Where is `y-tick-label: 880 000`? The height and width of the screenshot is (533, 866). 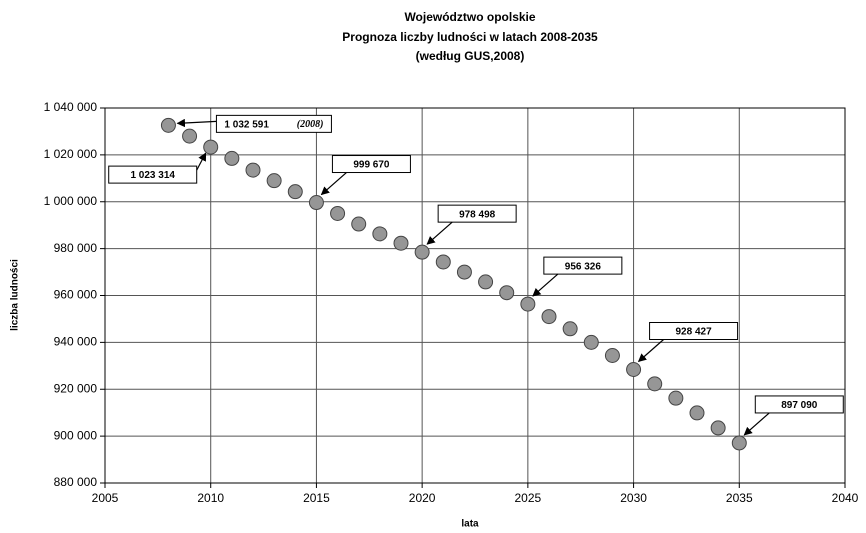
y-tick-label: 880 000 is located at coordinates (76, 482).